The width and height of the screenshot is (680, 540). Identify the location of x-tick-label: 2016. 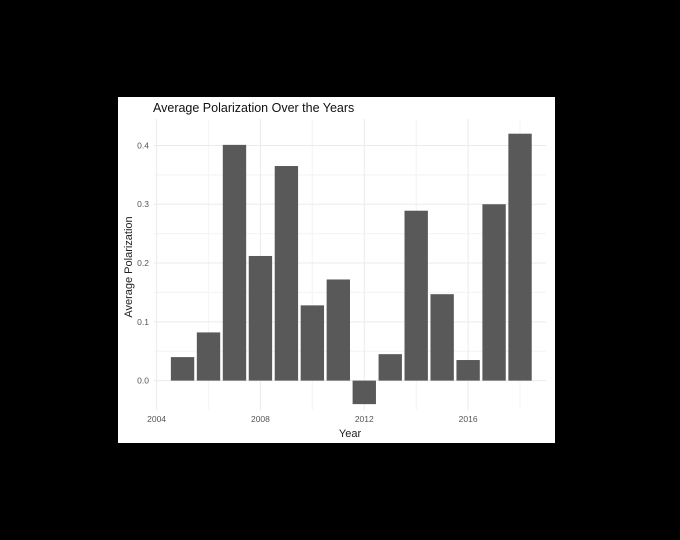
(468, 419).